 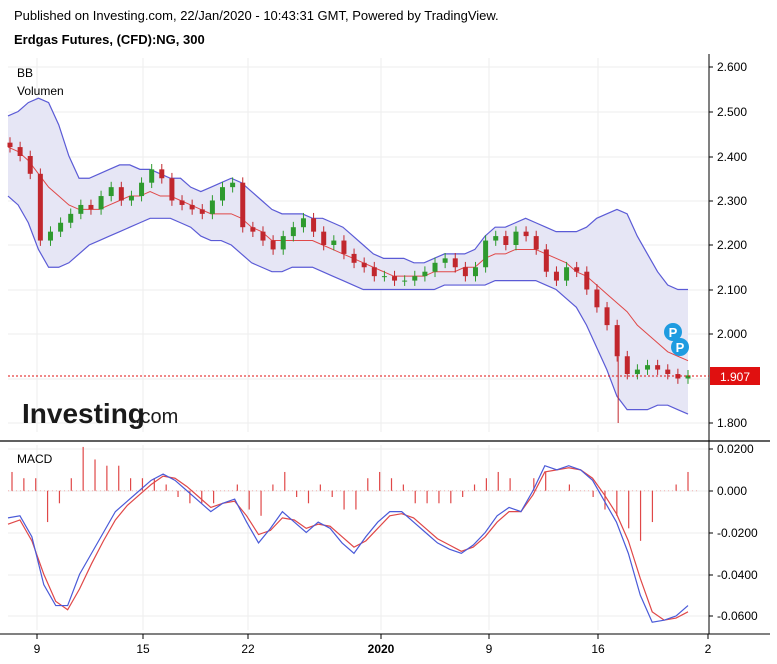 I want to click on current-price-label: 1.907, so click(x=735, y=377).